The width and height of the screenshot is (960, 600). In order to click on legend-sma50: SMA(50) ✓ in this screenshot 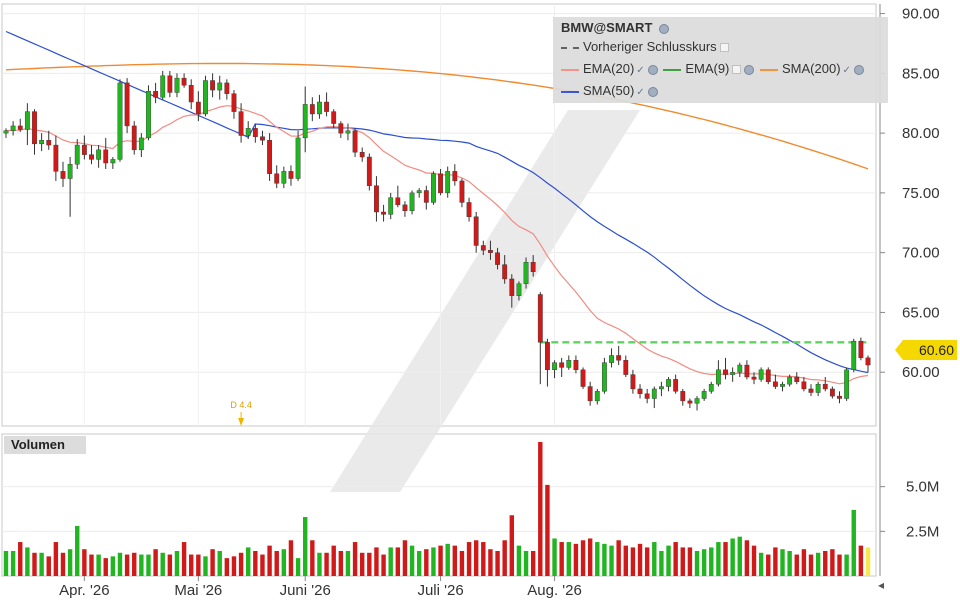, I will do `click(609, 91)`.